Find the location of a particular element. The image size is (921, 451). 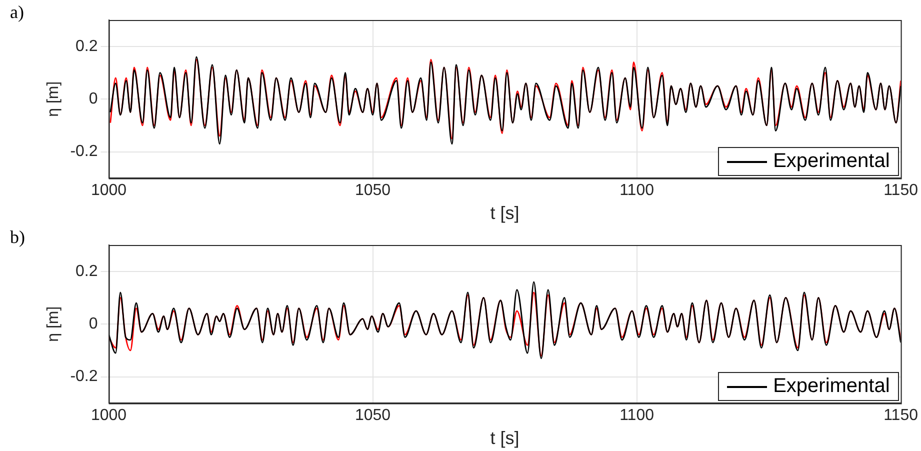

text: a) is located at coordinates (17, 12).